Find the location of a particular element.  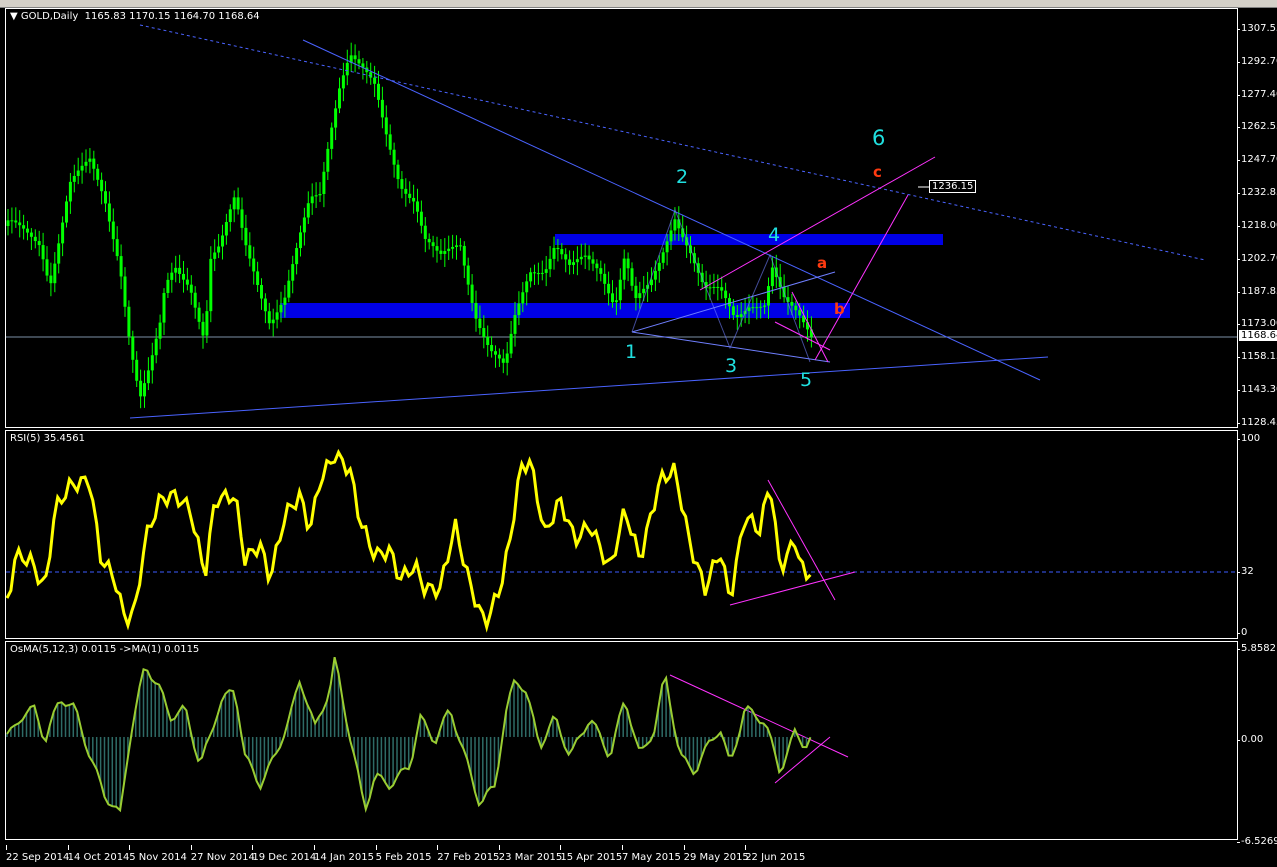

date-tick: 5 Nov 2014 is located at coordinates (158, 854).